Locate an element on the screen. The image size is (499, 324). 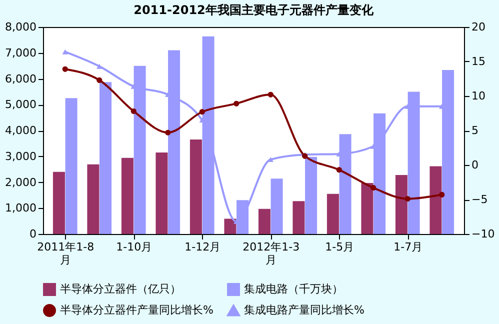
y2-tick-label: 20 is located at coordinates (479, 27).